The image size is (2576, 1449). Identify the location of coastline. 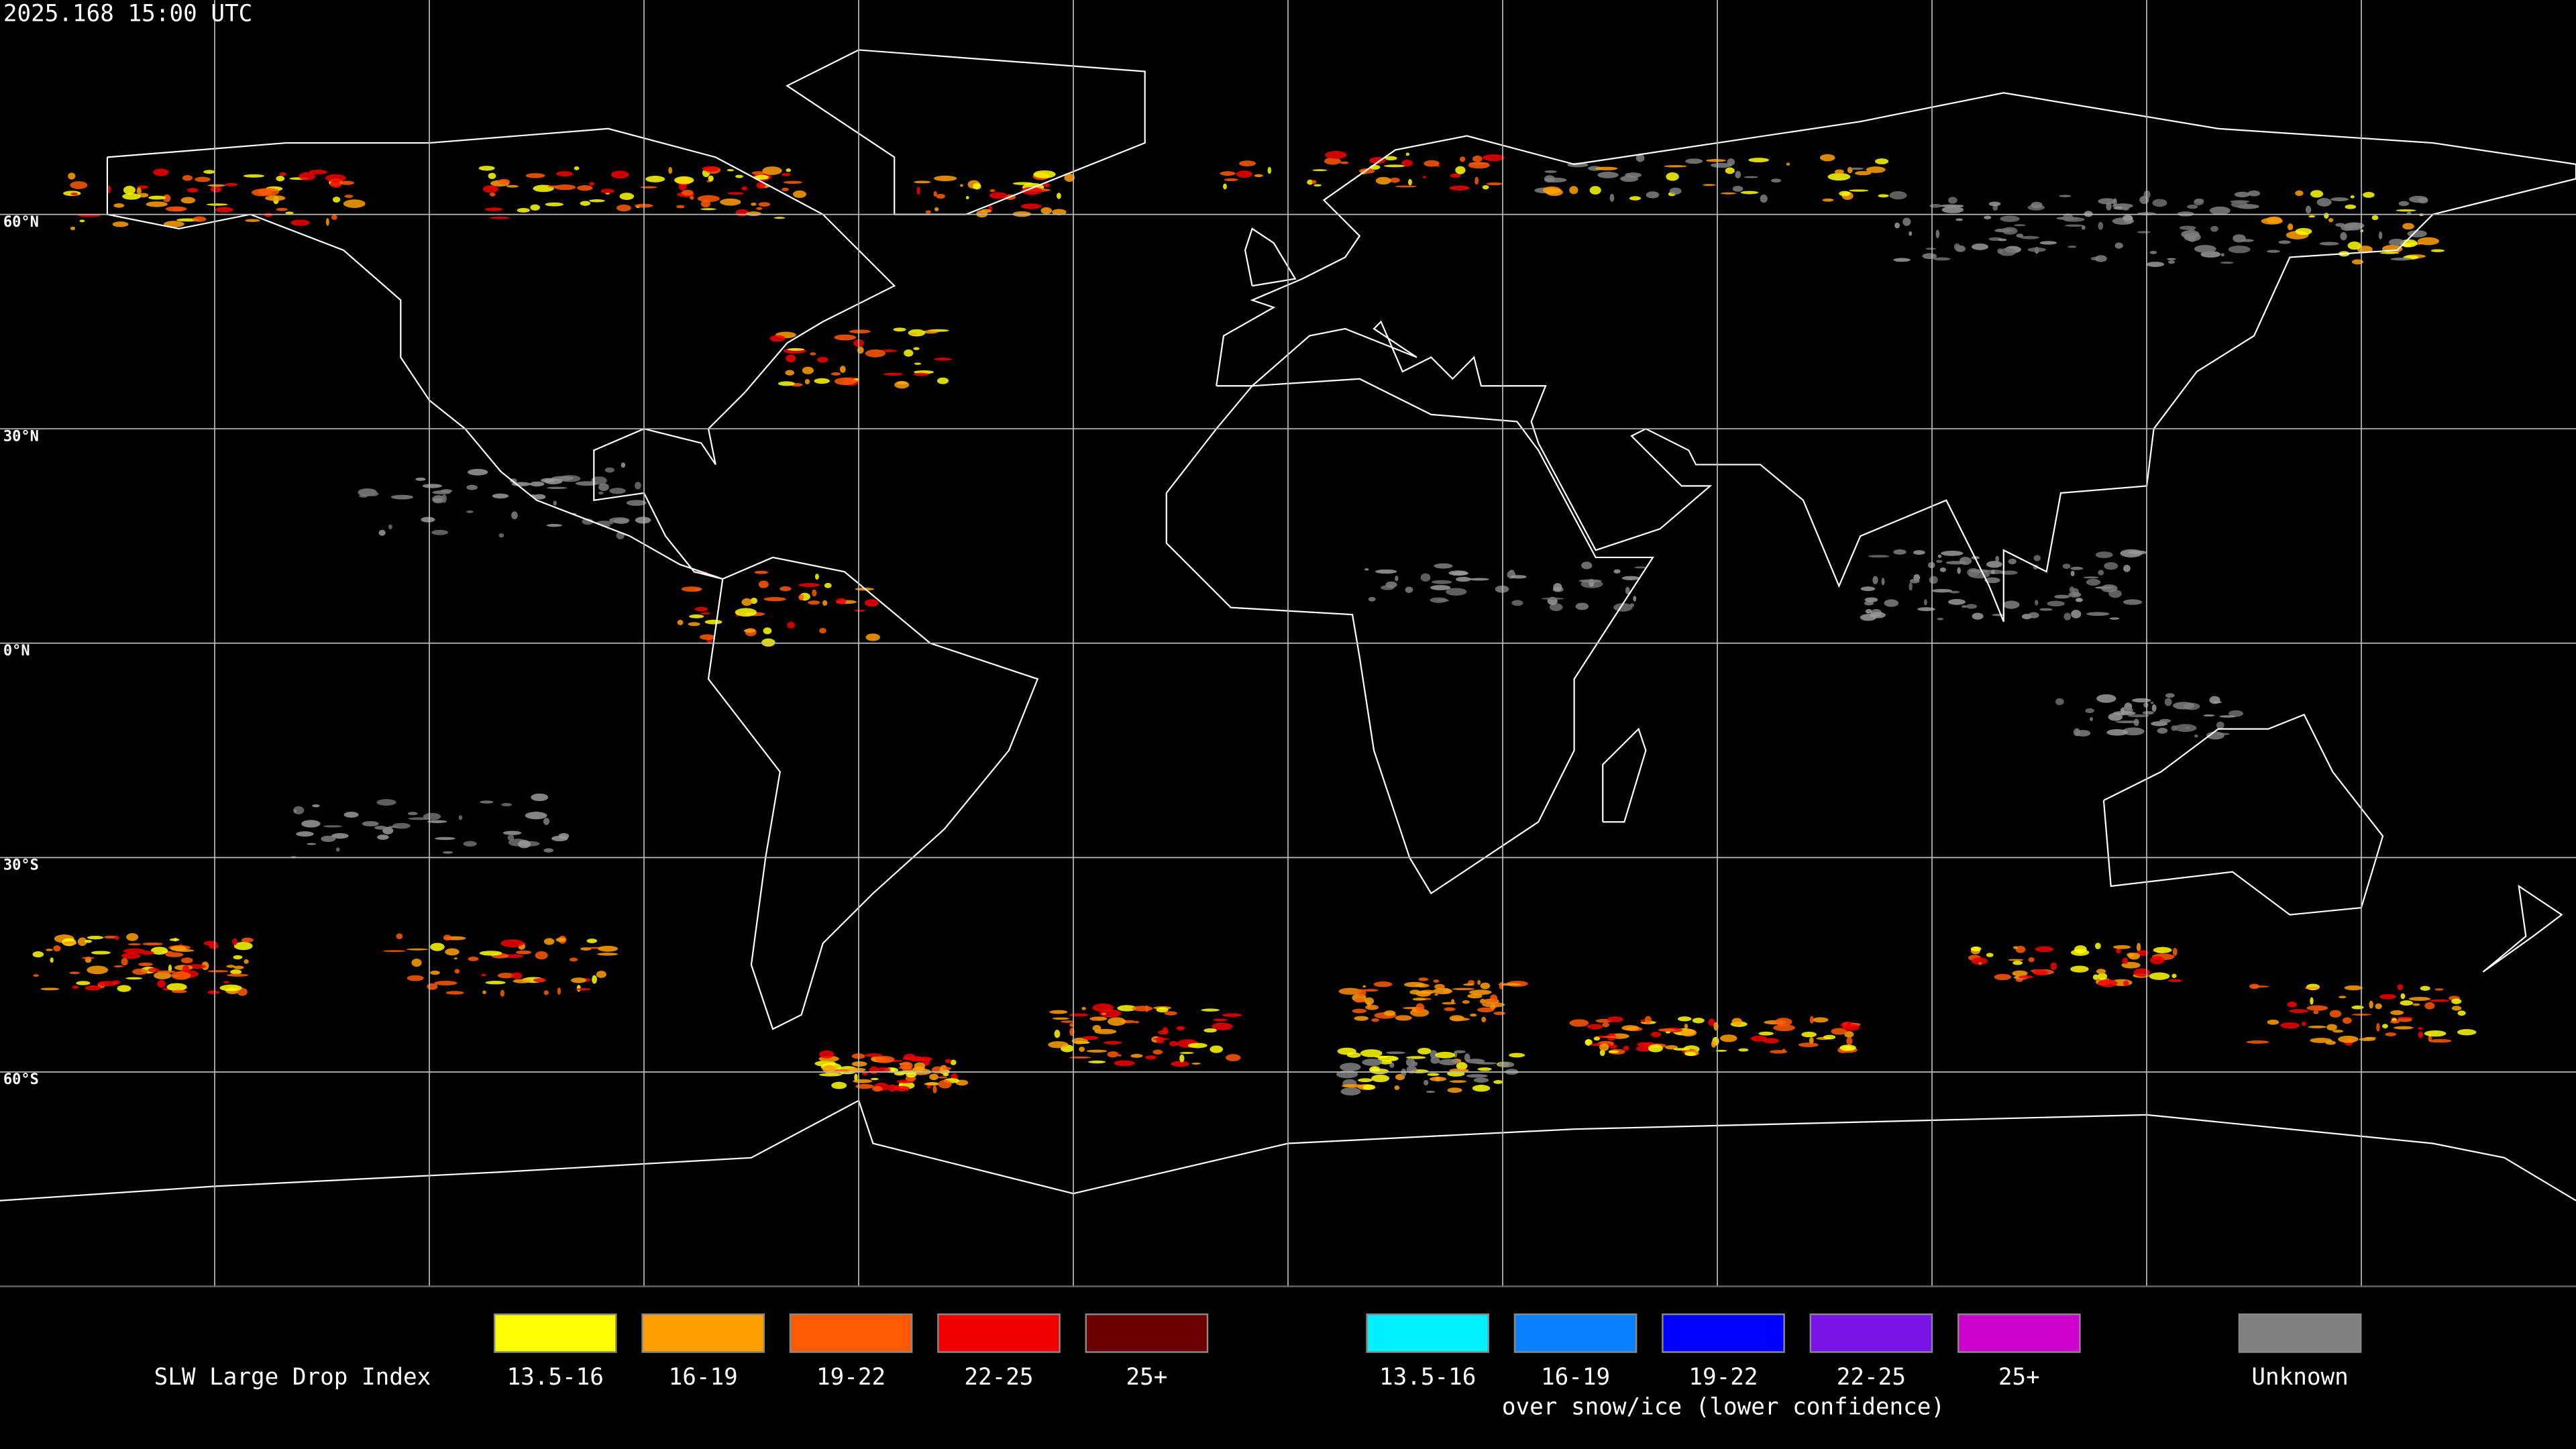
(966, 132).